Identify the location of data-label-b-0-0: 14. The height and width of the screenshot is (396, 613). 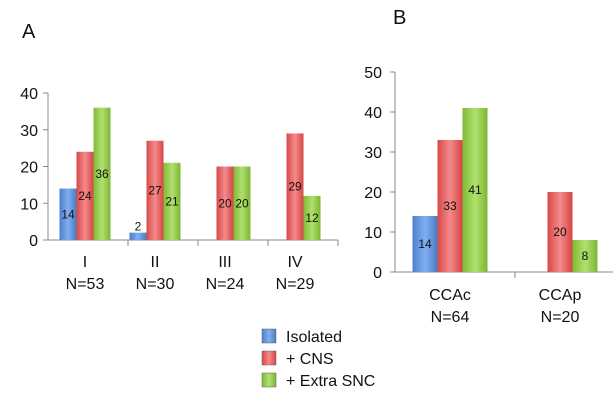
(425, 244).